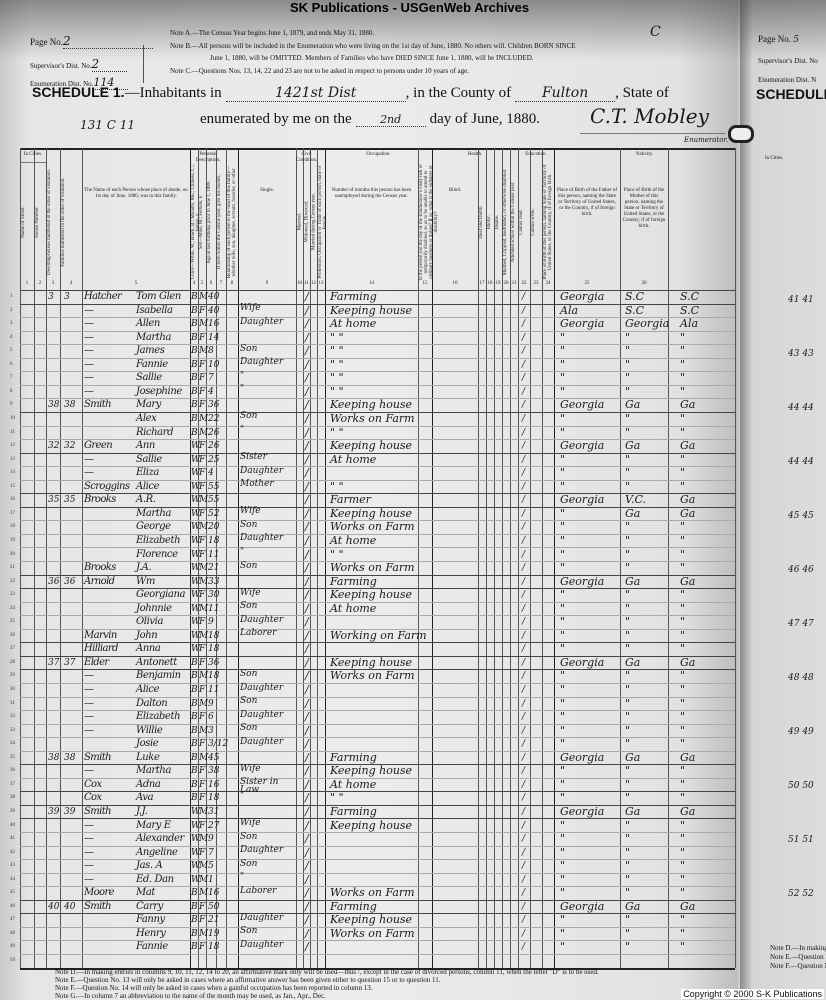 Image resolution: width=826 pixels, height=1000 pixels. What do you see at coordinates (214, 513) in the screenshot?
I see `cell-age: 52` at bounding box center [214, 513].